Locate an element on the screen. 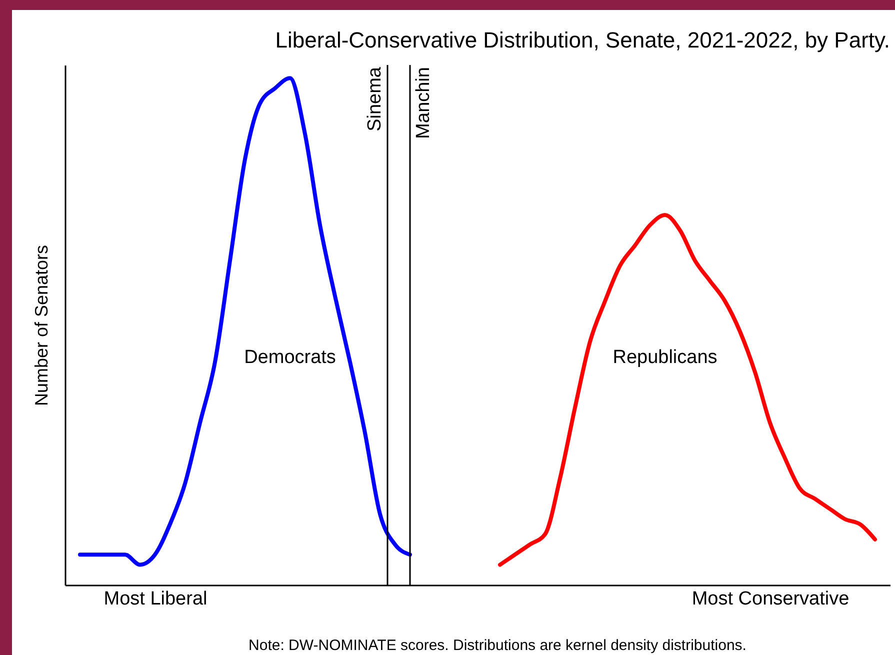  annotation: Sinema is located at coordinates (375, 99).